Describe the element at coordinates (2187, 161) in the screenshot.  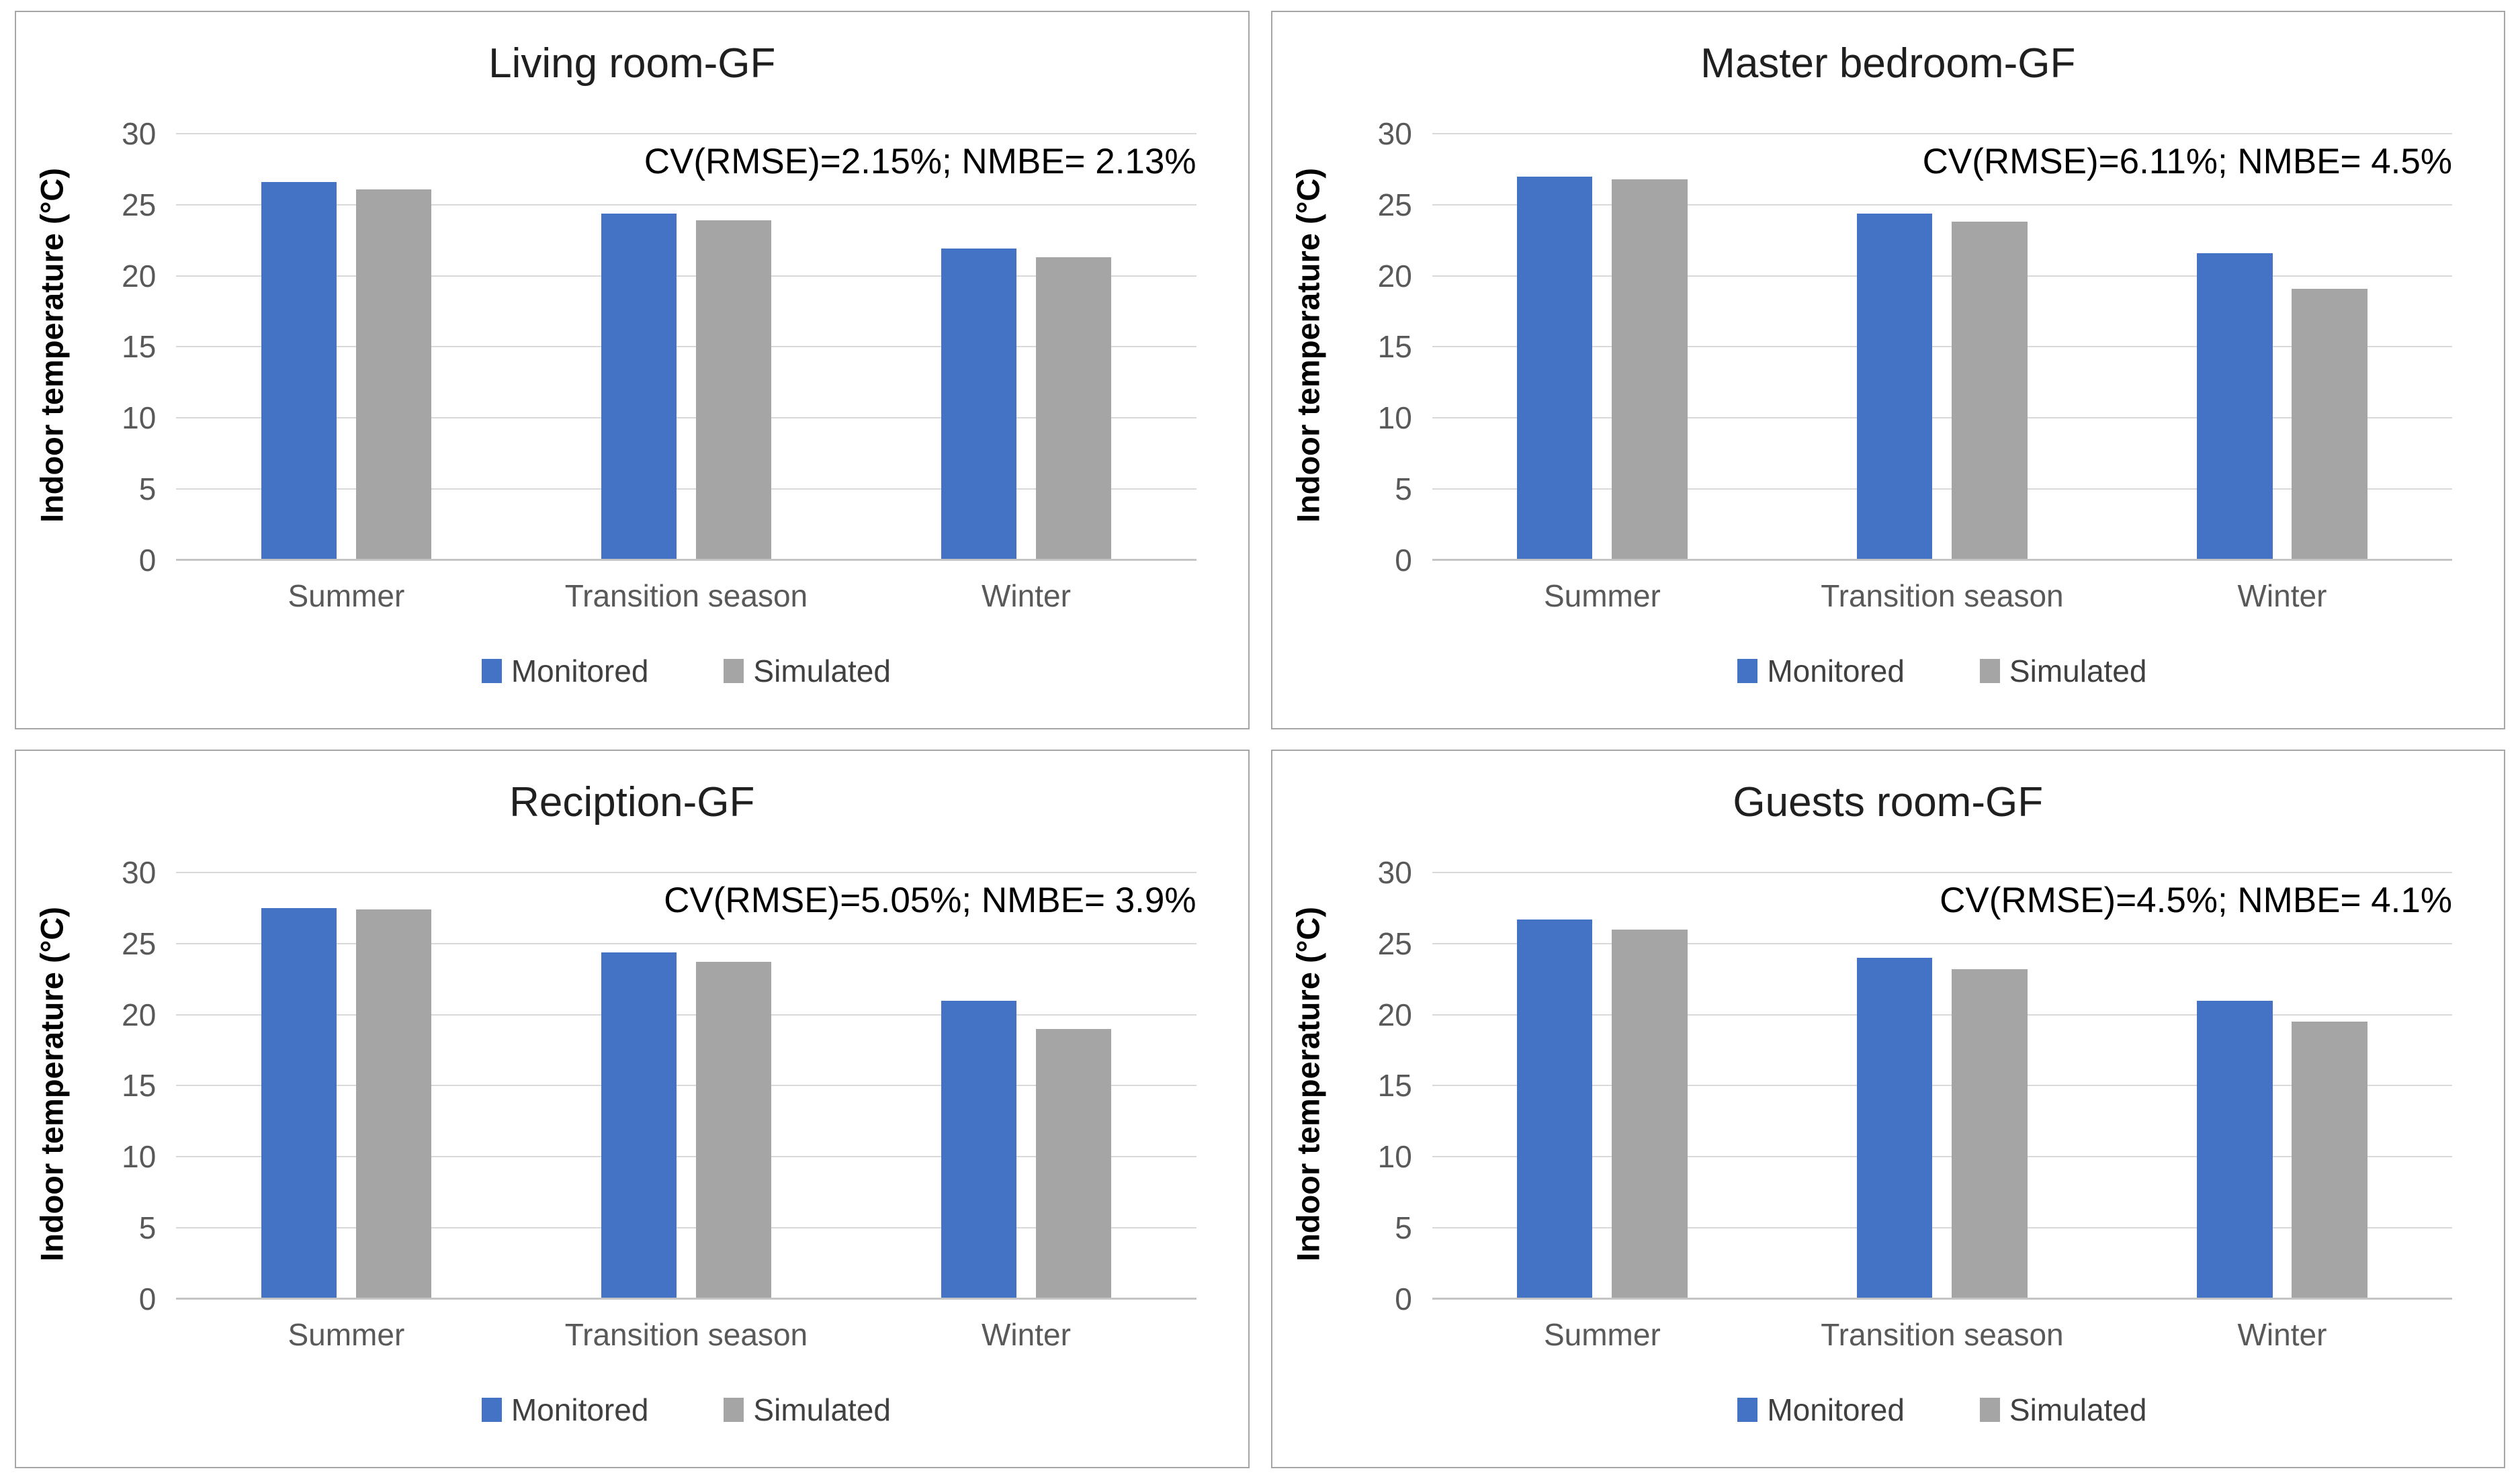
I see `error-metrics-annotation: CV(RMSE)=6.11%; NMBE= 4.5%` at that location.